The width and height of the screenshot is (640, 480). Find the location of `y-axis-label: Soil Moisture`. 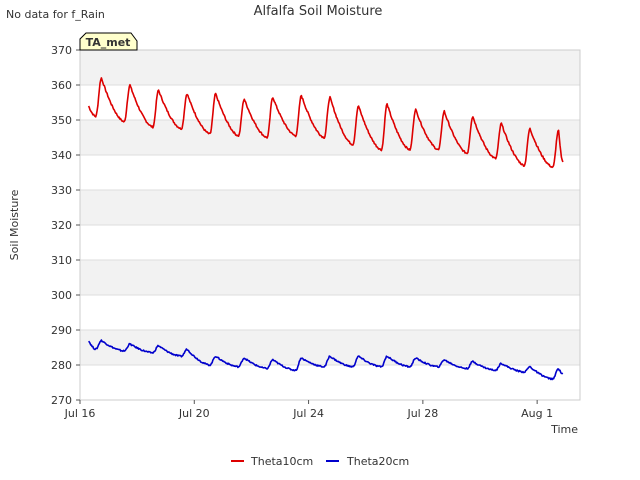

y-axis-label: Soil Moisture is located at coordinates (14, 224).